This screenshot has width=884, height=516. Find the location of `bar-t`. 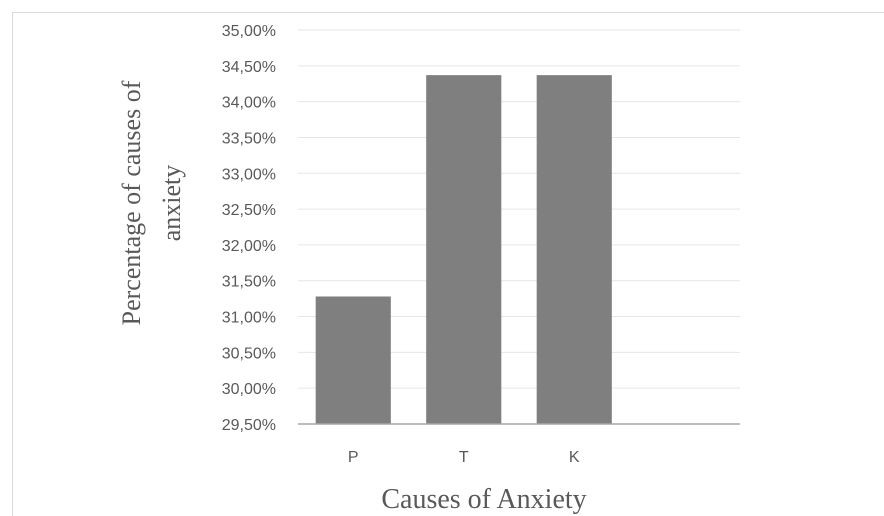

bar-t is located at coordinates (464, 249).